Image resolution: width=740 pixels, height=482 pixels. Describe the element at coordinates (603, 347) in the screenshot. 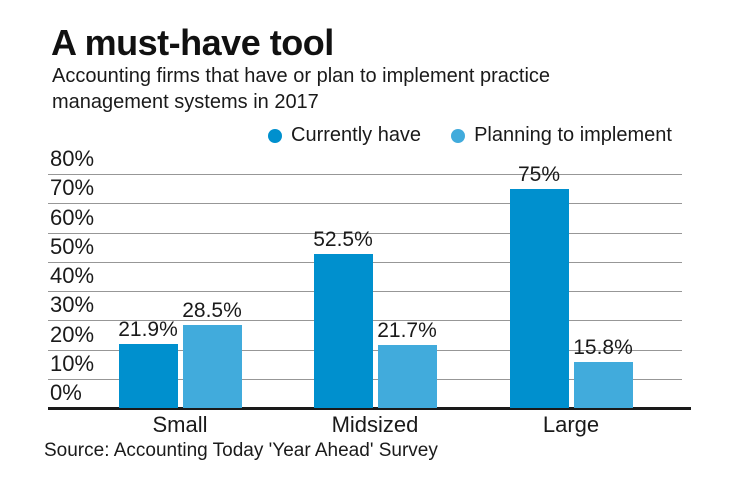

I see `value-label-planning-to-implement-large: 15.8%` at that location.